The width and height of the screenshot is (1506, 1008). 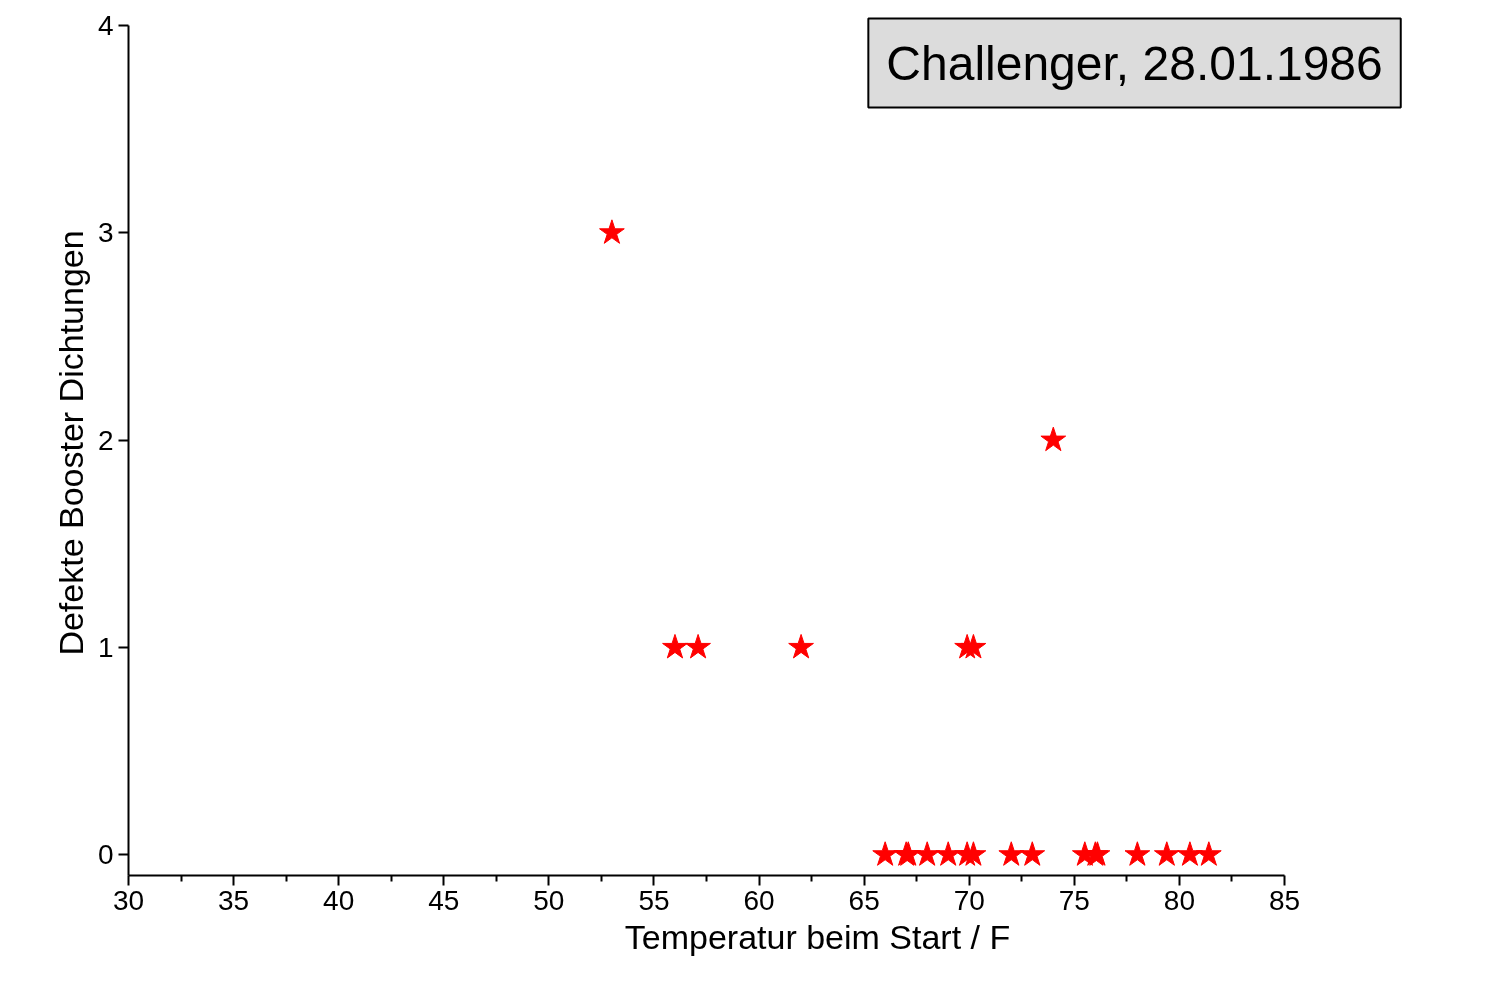 What do you see at coordinates (759, 900) in the screenshot?
I see `x-tick-label: 60` at bounding box center [759, 900].